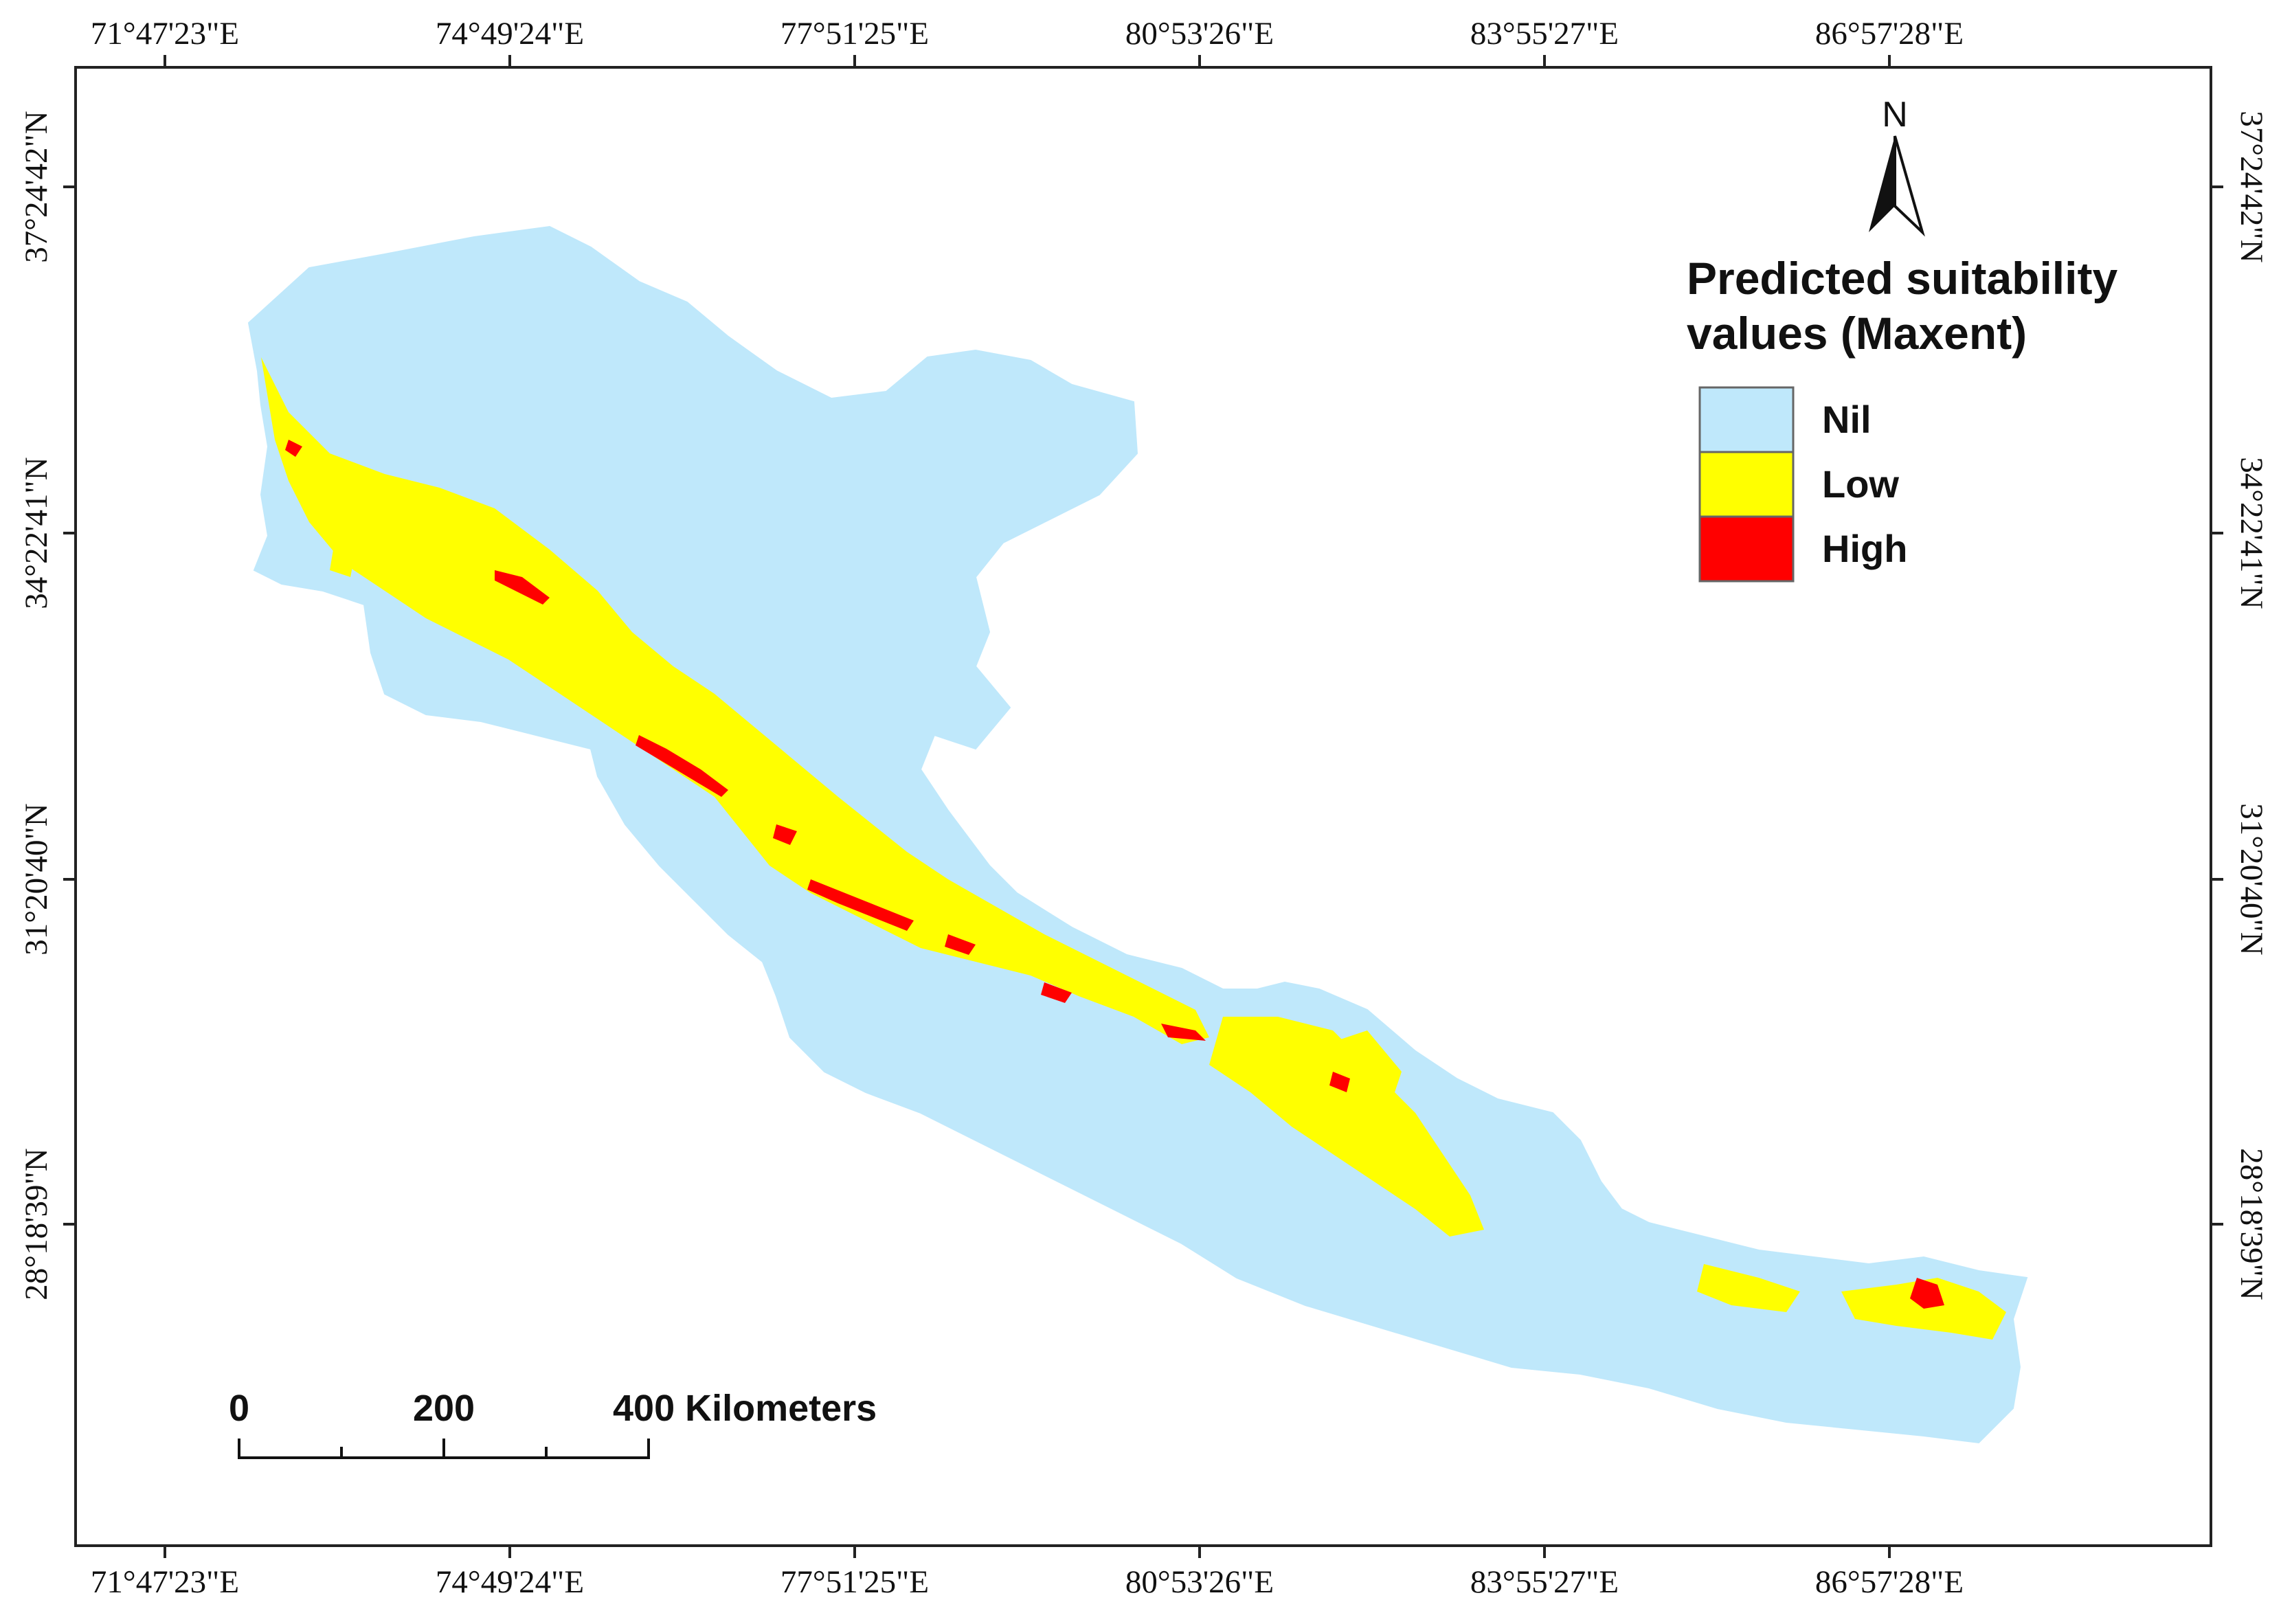  I want to click on lat-label-left: 37°24'42"N, so click(36, 187).